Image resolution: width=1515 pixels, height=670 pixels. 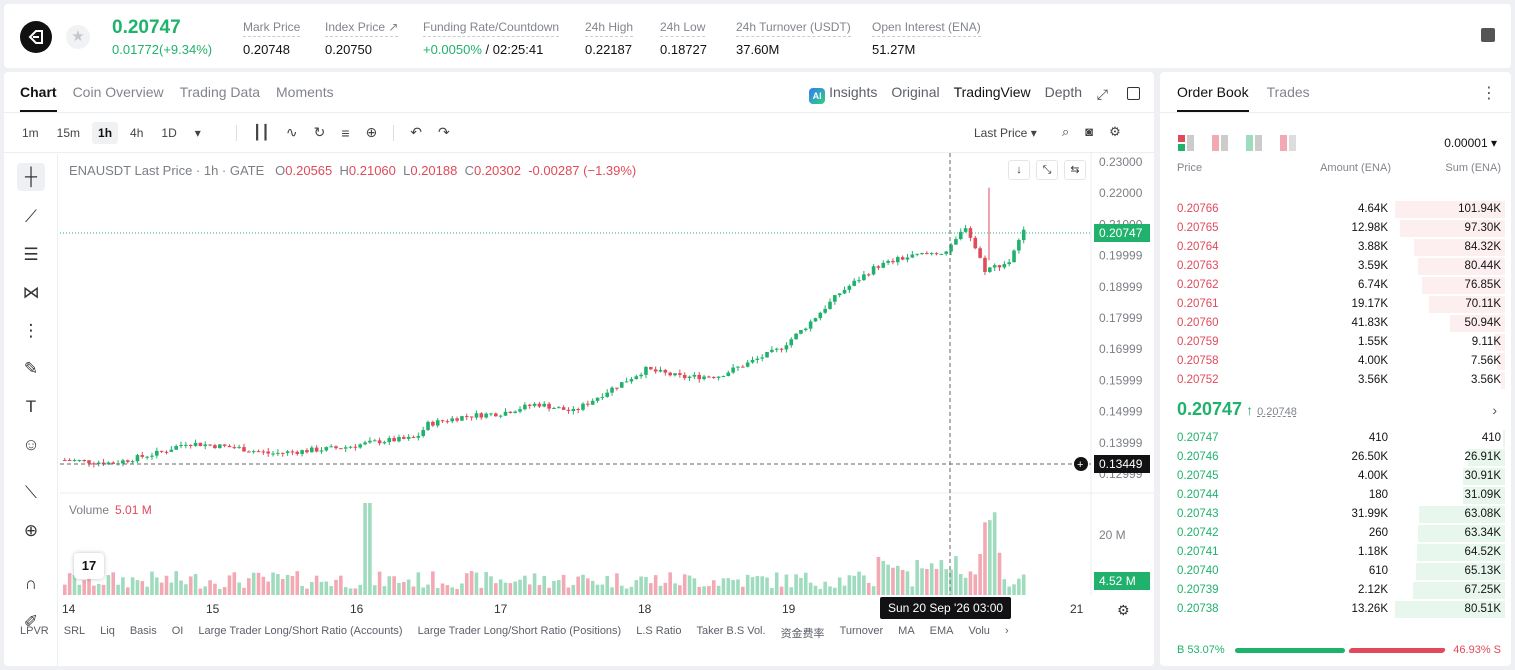 I want to click on timeframe-1m: 1m, so click(x=30, y=133).